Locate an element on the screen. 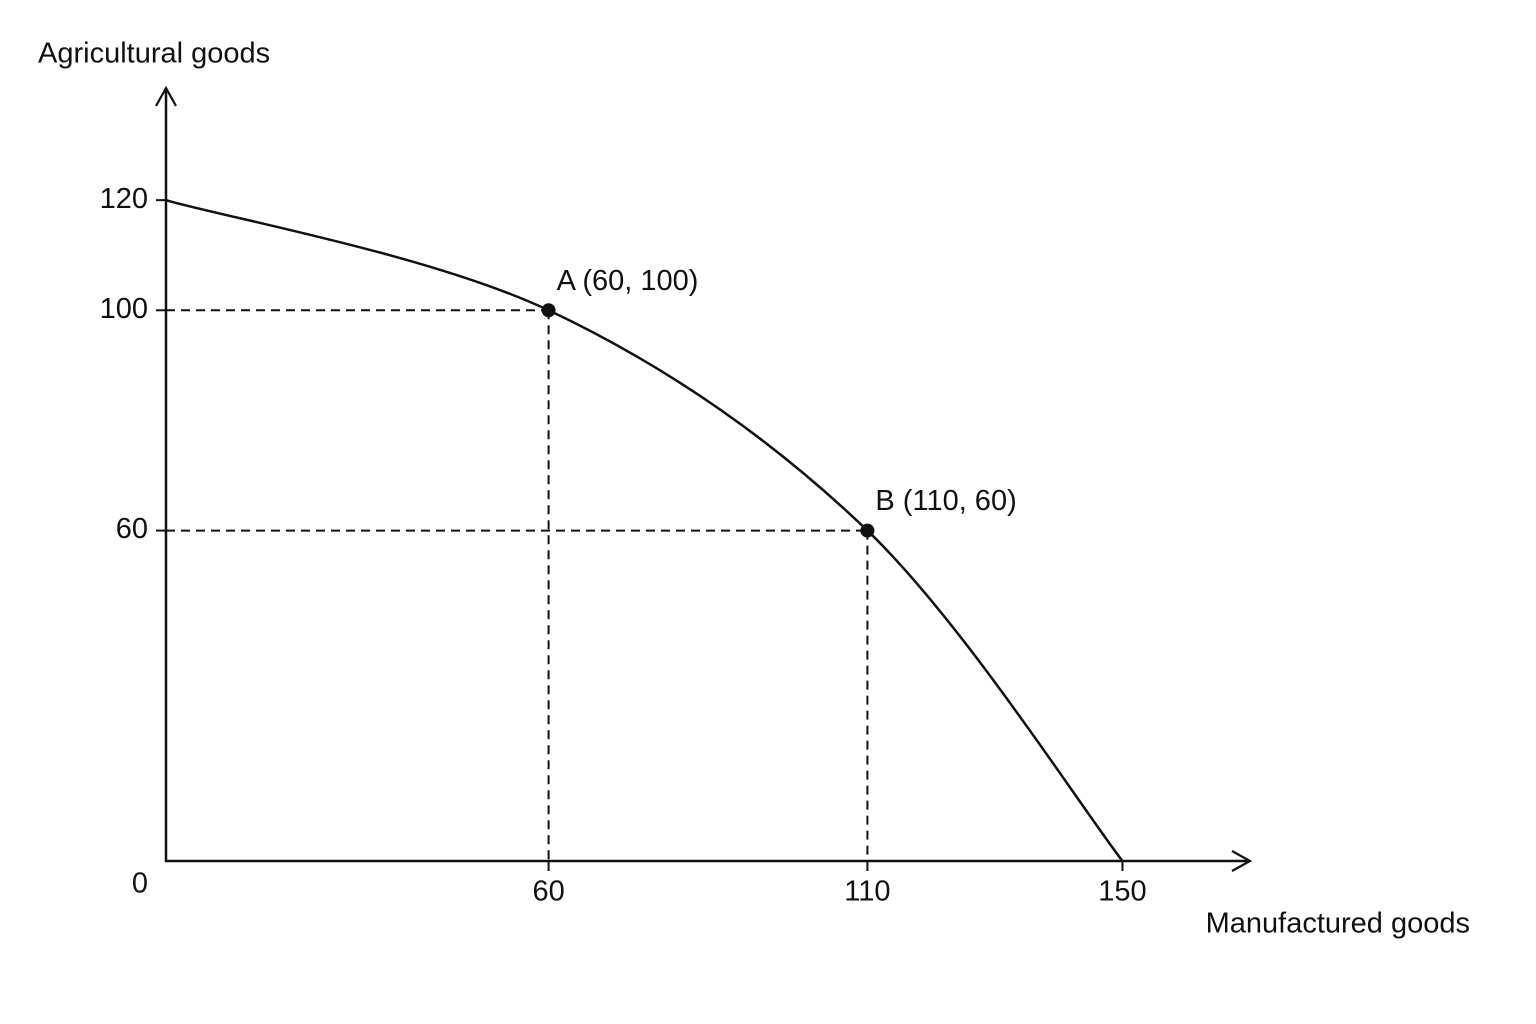 Image resolution: width=1536 pixels, height=1024 pixels. point-label: B (110, 60) is located at coordinates (945, 501).